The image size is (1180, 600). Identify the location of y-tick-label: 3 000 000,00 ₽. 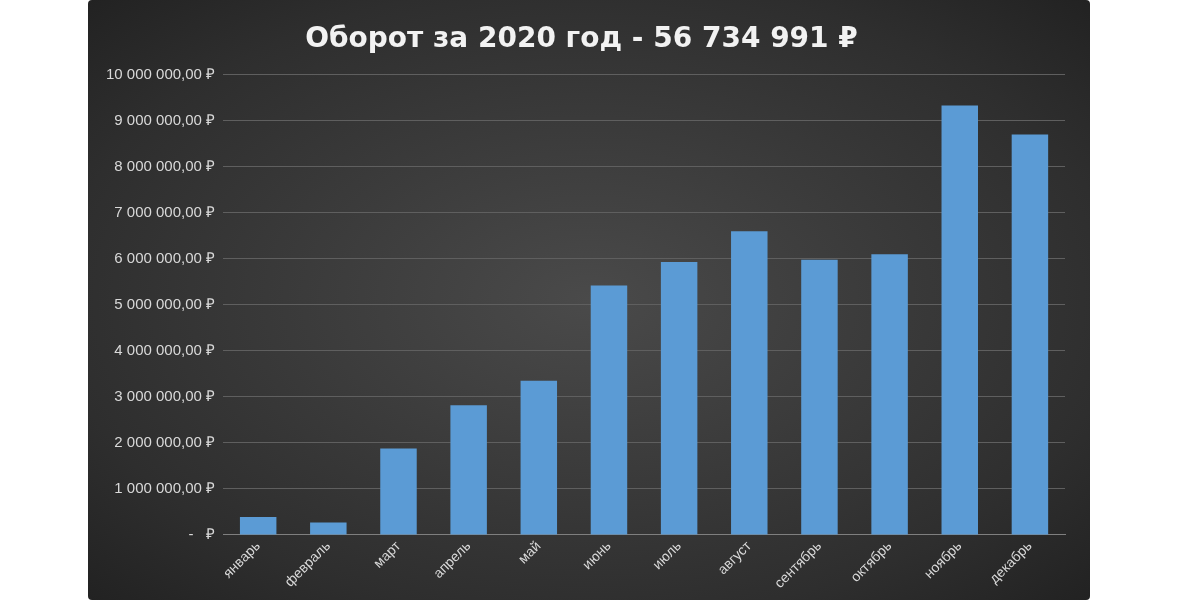
(165, 395).